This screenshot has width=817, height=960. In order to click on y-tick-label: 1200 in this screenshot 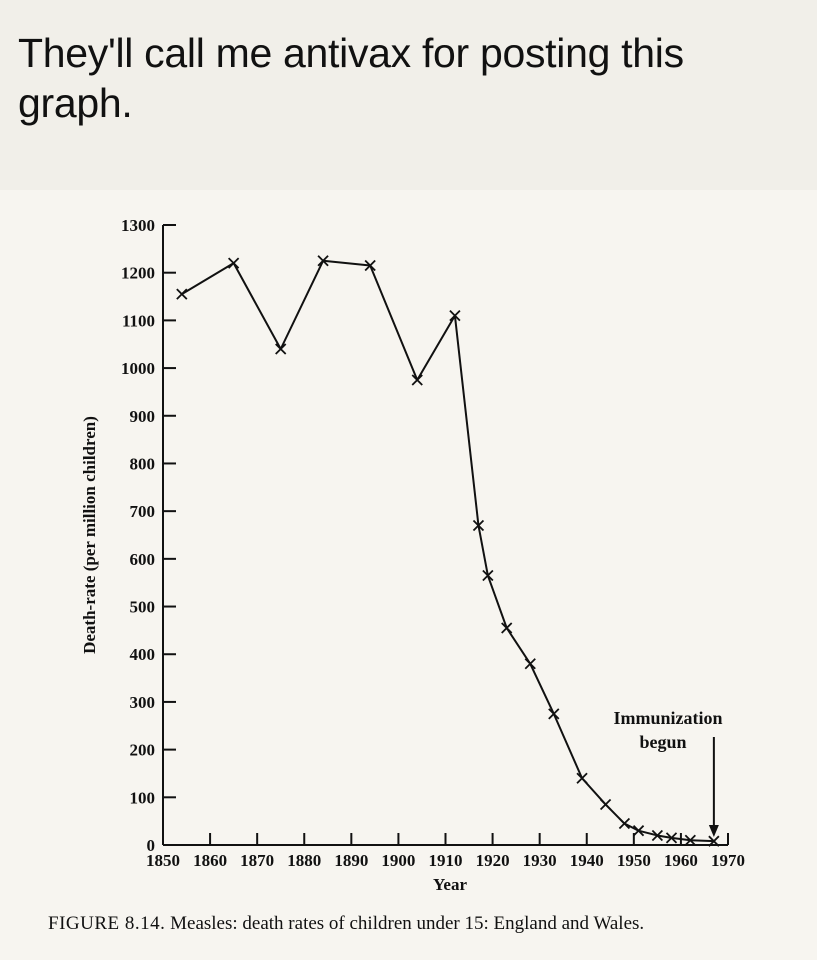, I will do `click(138, 273)`.